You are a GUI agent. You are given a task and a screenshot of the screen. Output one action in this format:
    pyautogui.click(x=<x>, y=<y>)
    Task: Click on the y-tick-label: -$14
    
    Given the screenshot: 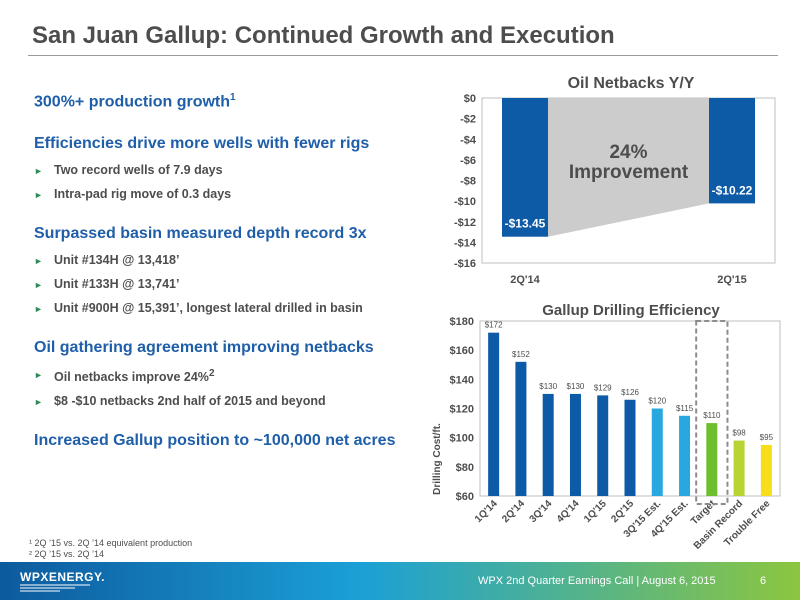 What is the action you would take?
    pyautogui.click(x=465, y=243)
    